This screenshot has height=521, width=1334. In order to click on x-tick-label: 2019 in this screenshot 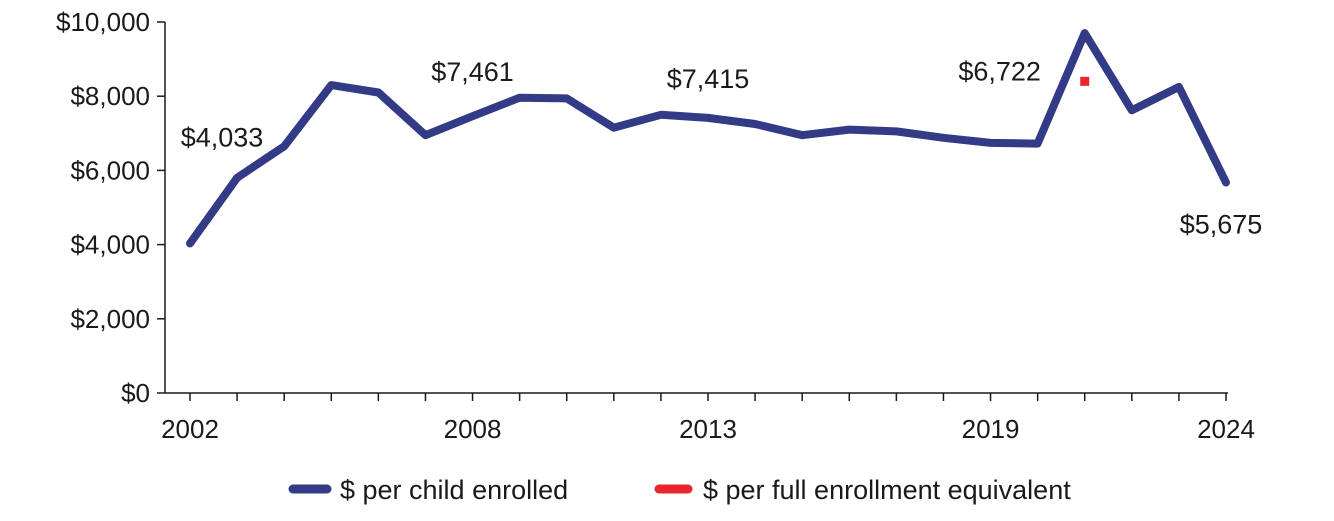, I will do `click(991, 429)`.